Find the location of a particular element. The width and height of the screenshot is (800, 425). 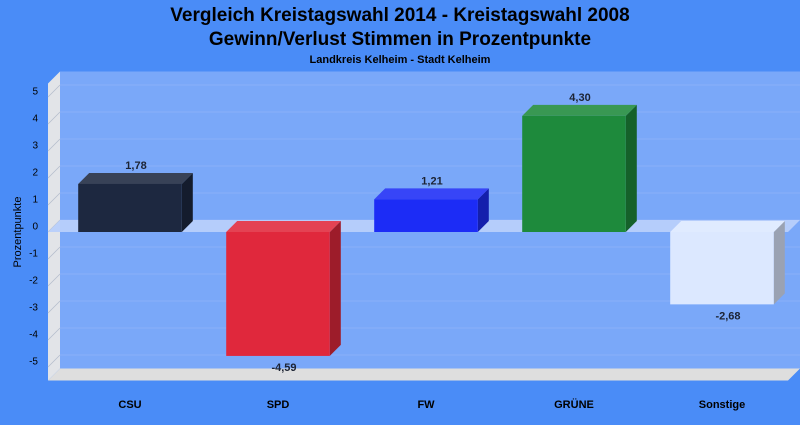

bar-top-spd is located at coordinates (283, 226).